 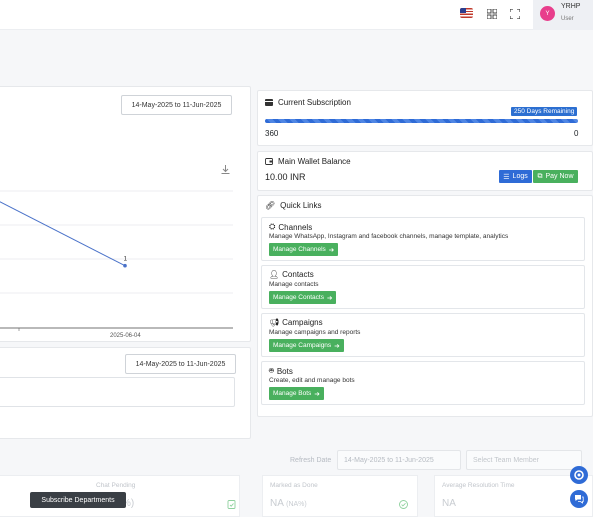 I want to click on top-bar: Y YRHP User, so click(x=296, y=15).